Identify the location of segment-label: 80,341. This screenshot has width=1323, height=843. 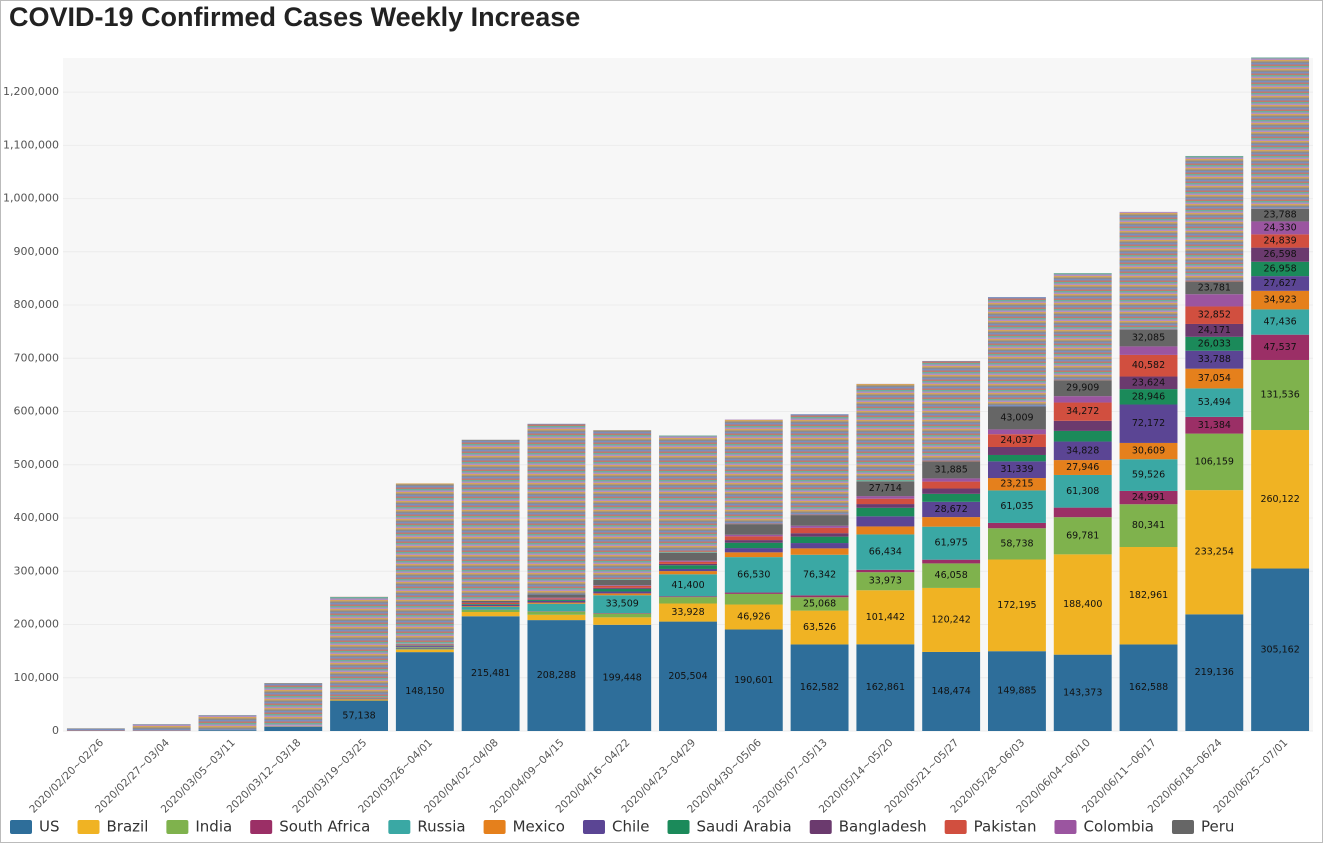
(1148, 525).